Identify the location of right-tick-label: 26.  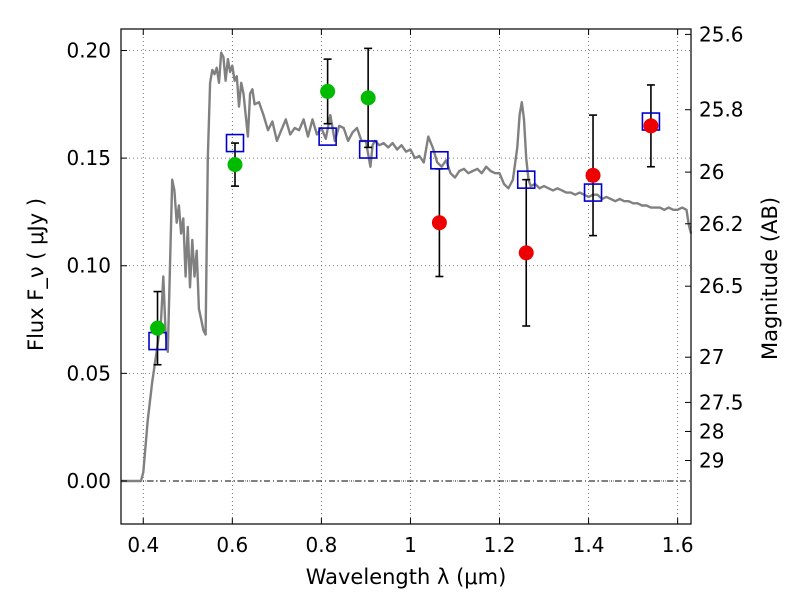
(711, 172).